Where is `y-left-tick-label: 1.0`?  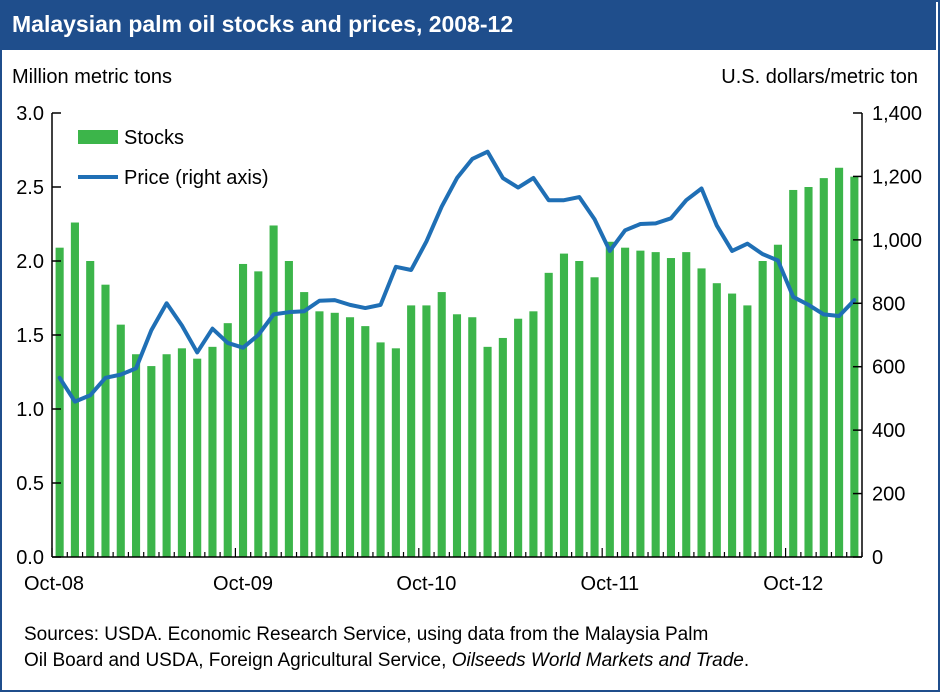
y-left-tick-label: 1.0 is located at coordinates (30, 410).